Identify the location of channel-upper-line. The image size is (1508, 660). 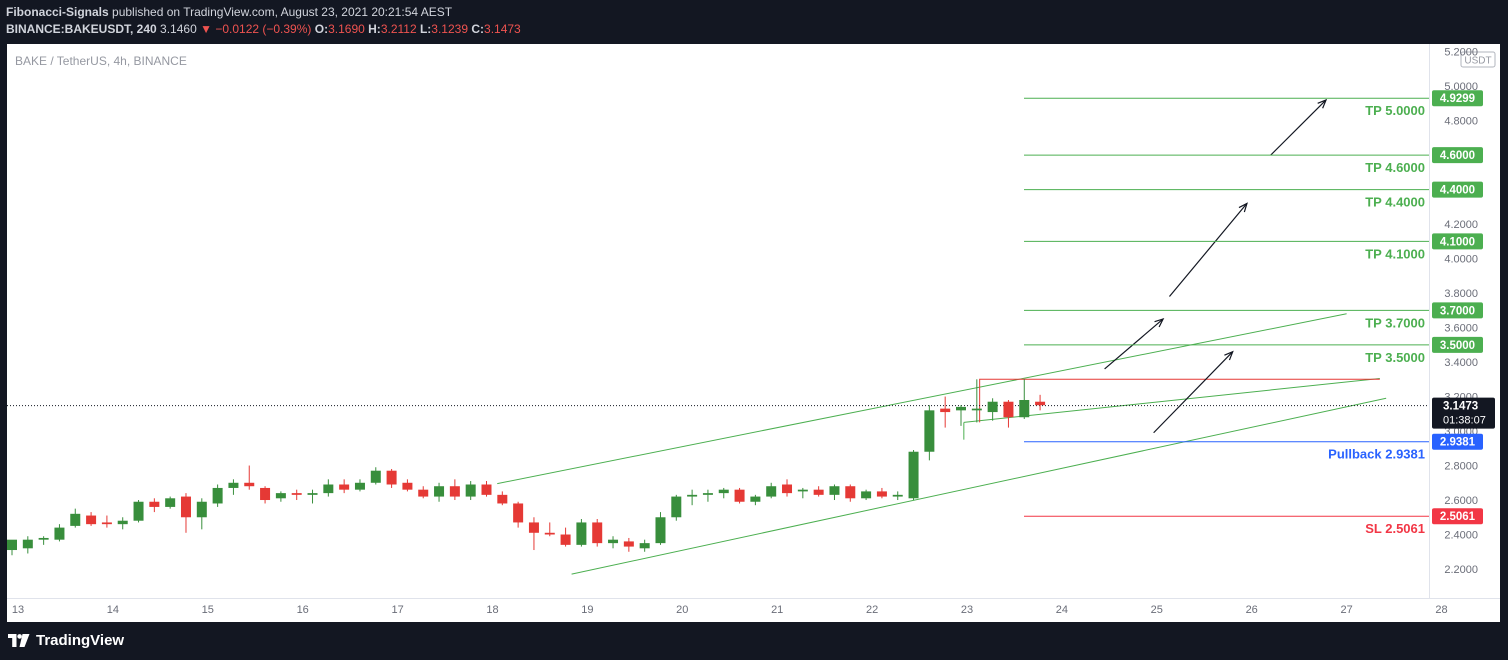
(922, 399).